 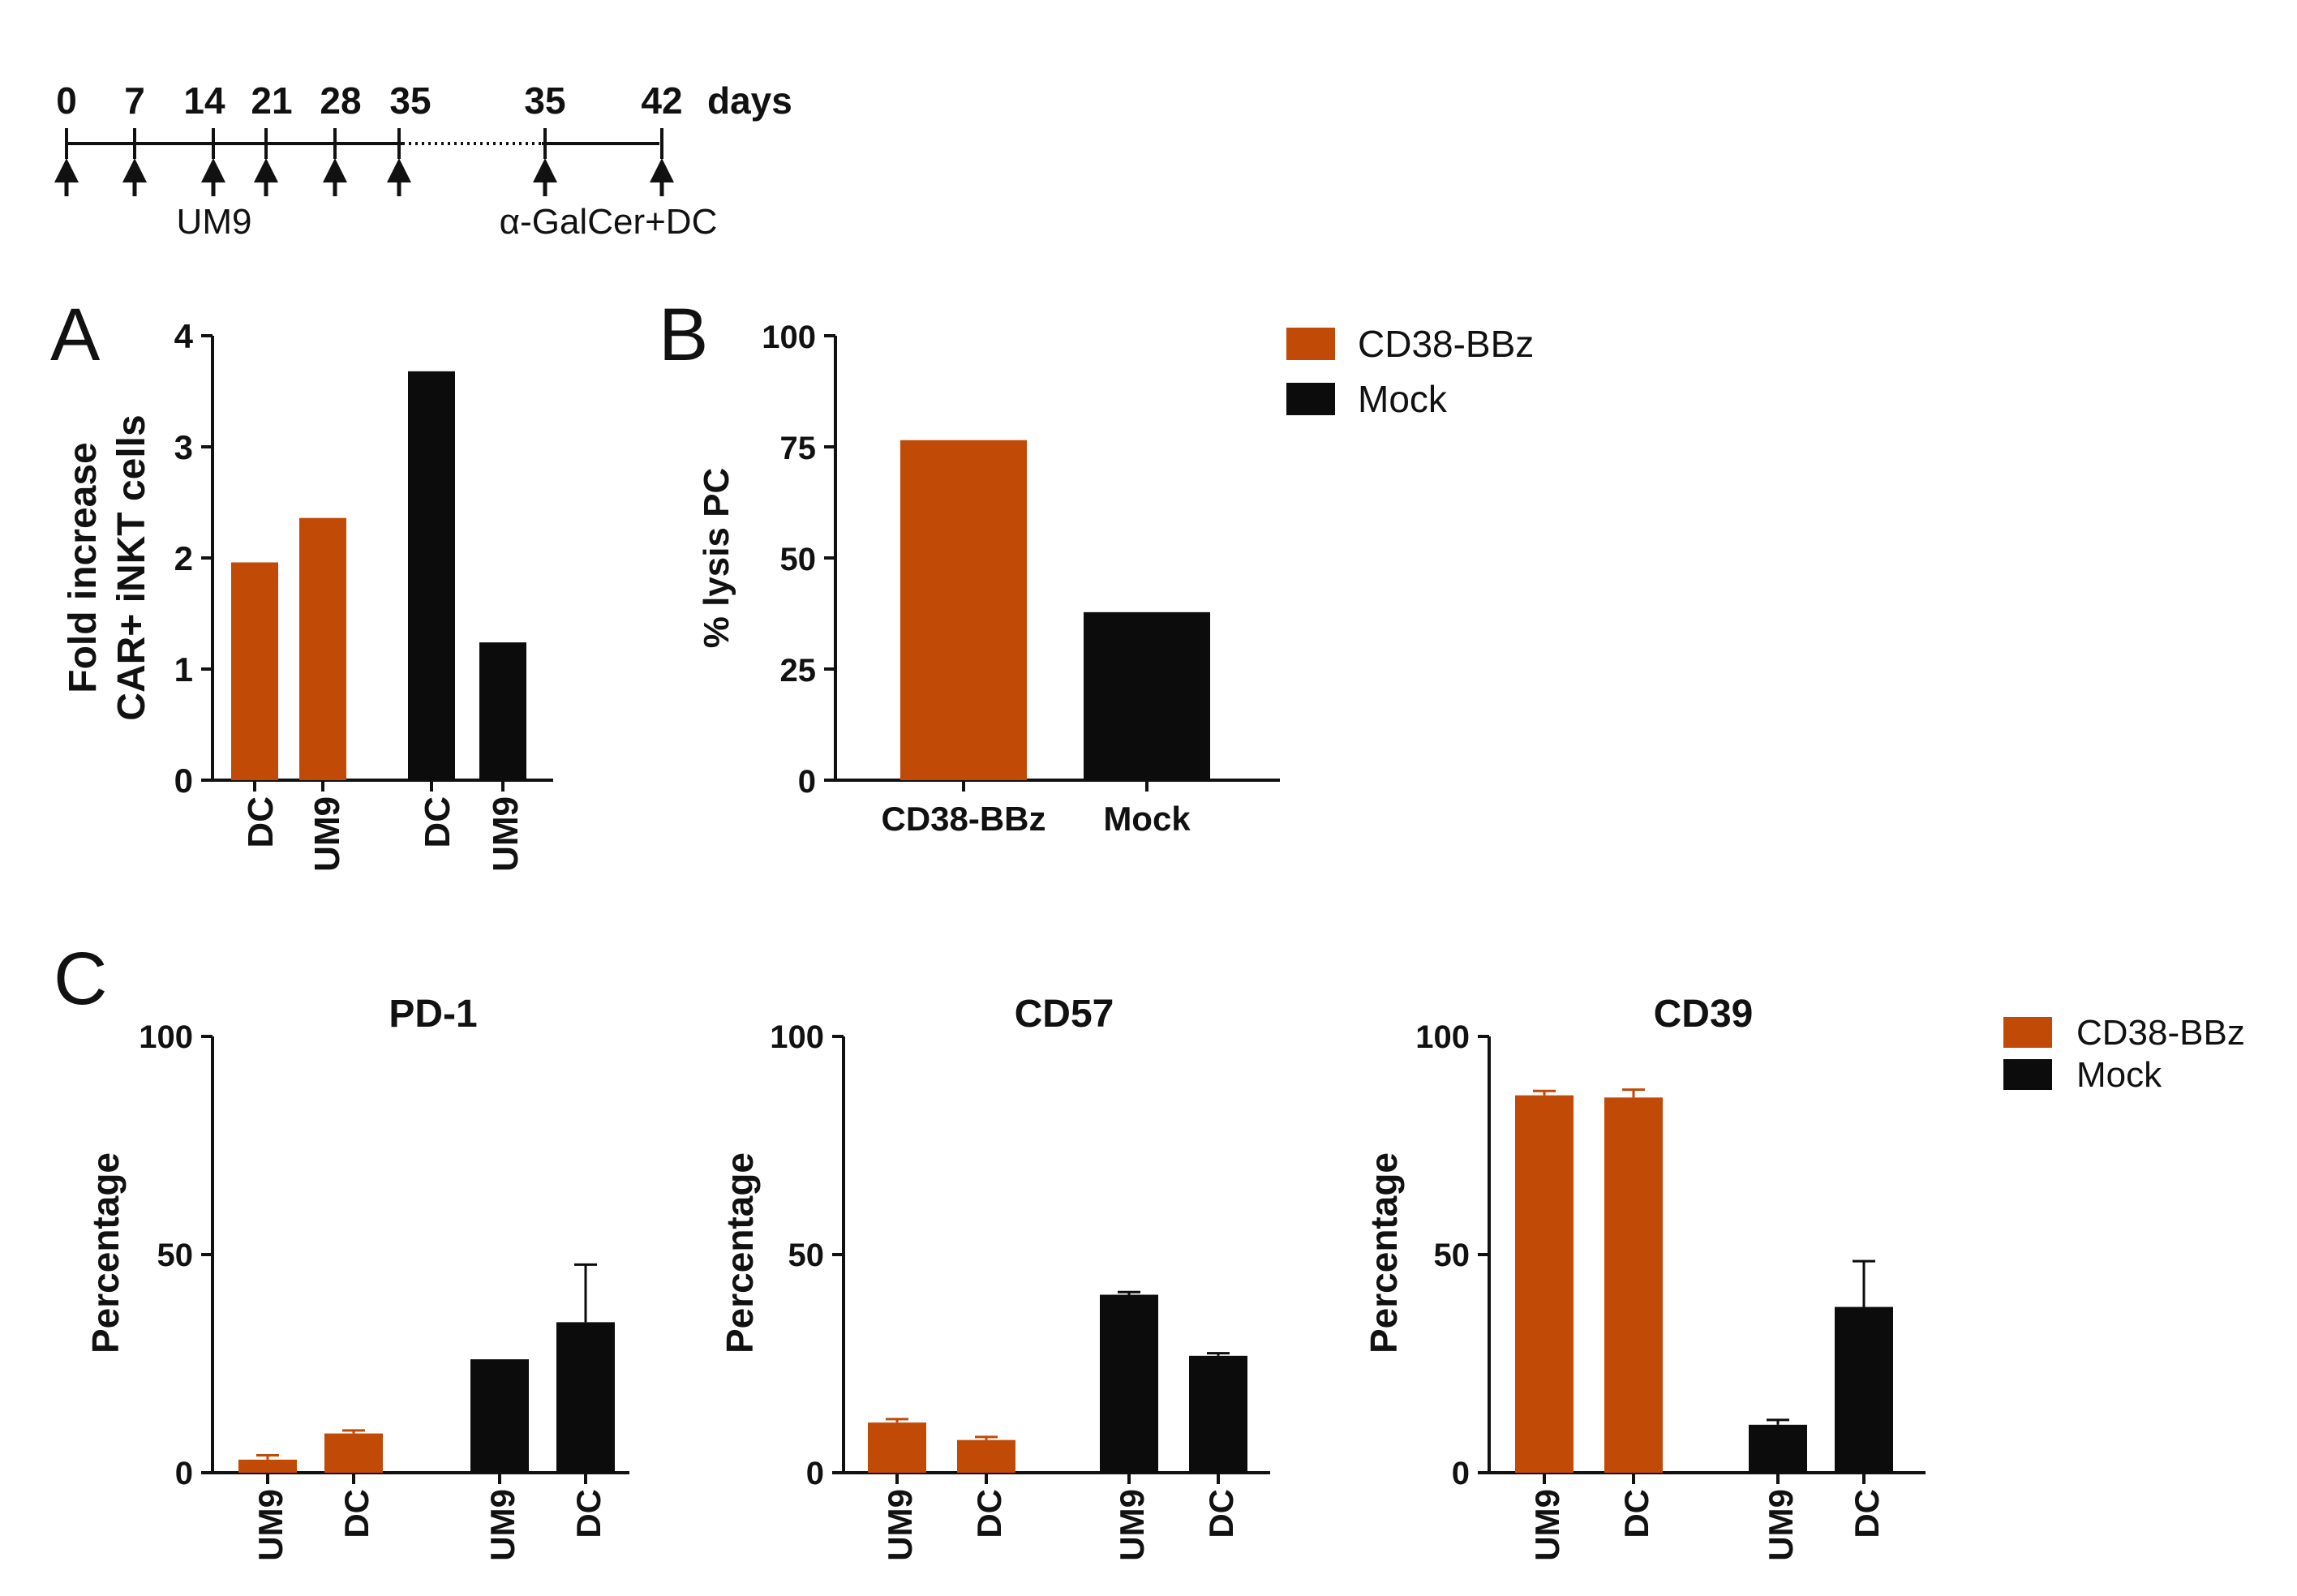 What do you see at coordinates (716, 558) in the screenshot?
I see `y-axis-label: % lysis PC` at bounding box center [716, 558].